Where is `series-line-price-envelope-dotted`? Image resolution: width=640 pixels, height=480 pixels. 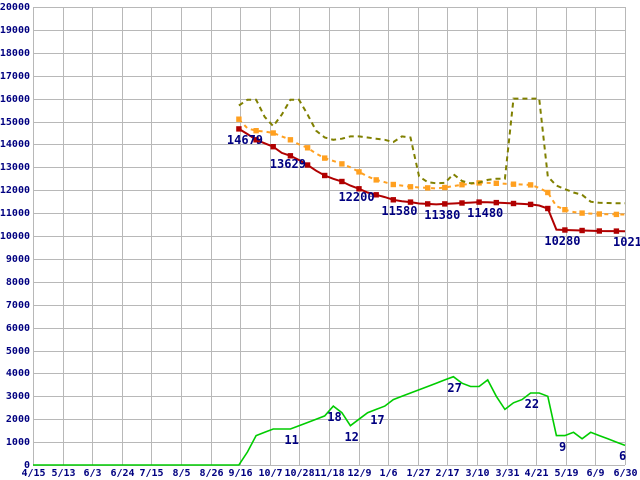 series-line-price-envelope-dotted is located at coordinates (431, 151).